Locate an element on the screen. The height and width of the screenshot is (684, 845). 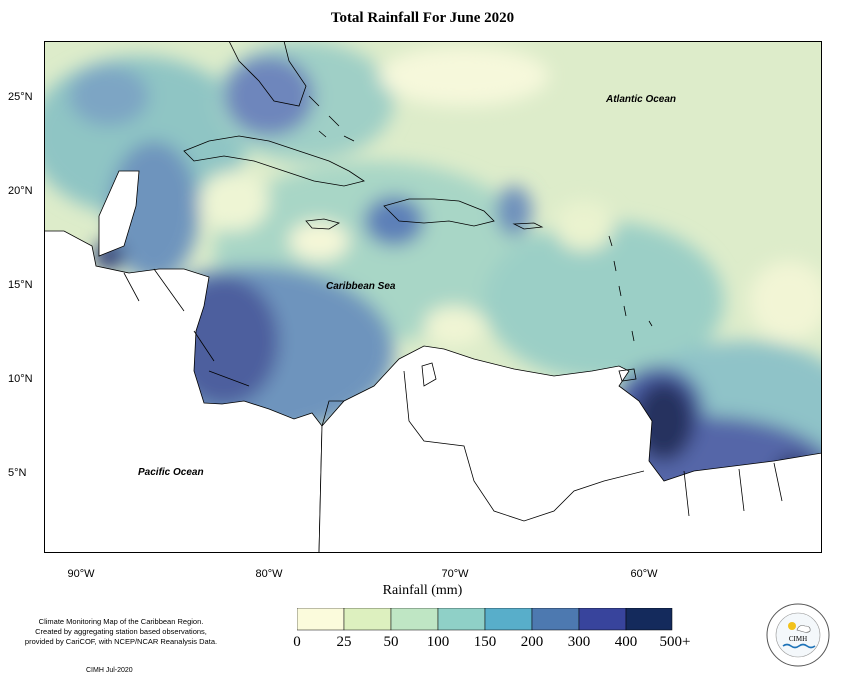
legend-break-label: 25 is located at coordinates (344, 642).